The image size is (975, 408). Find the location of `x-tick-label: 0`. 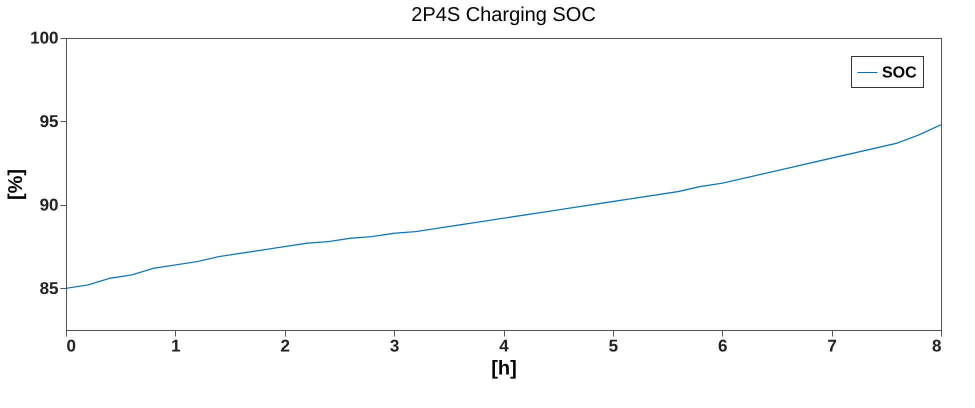

x-tick-label: 0 is located at coordinates (71, 346).